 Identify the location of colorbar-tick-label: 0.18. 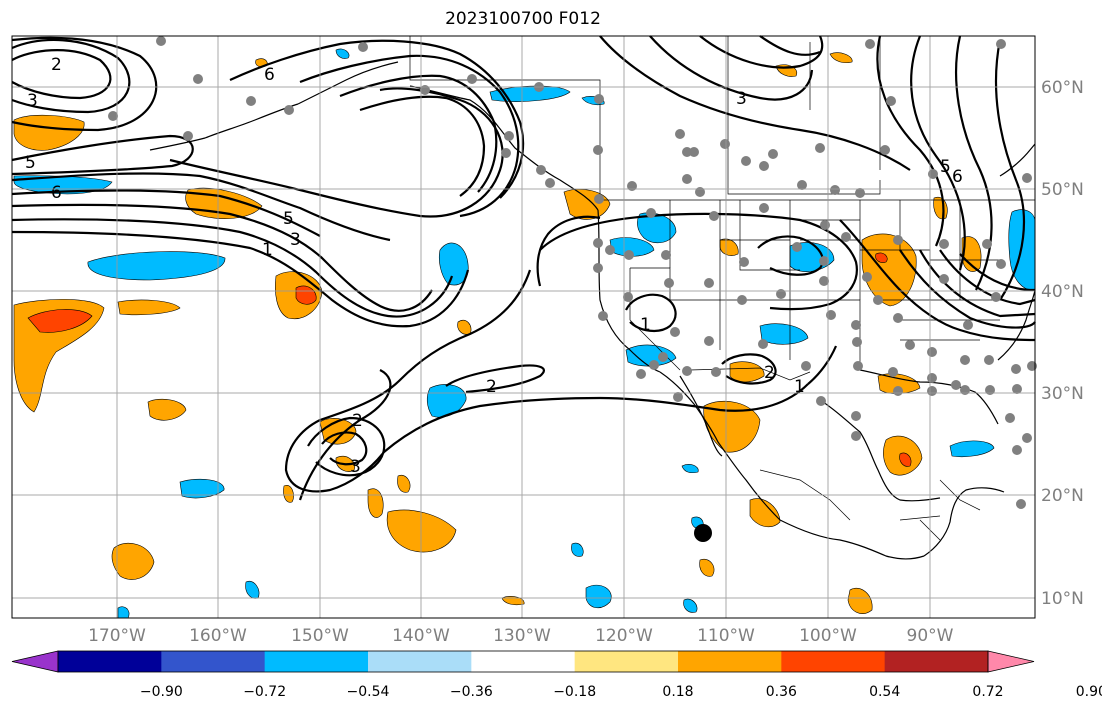
(677, 692).